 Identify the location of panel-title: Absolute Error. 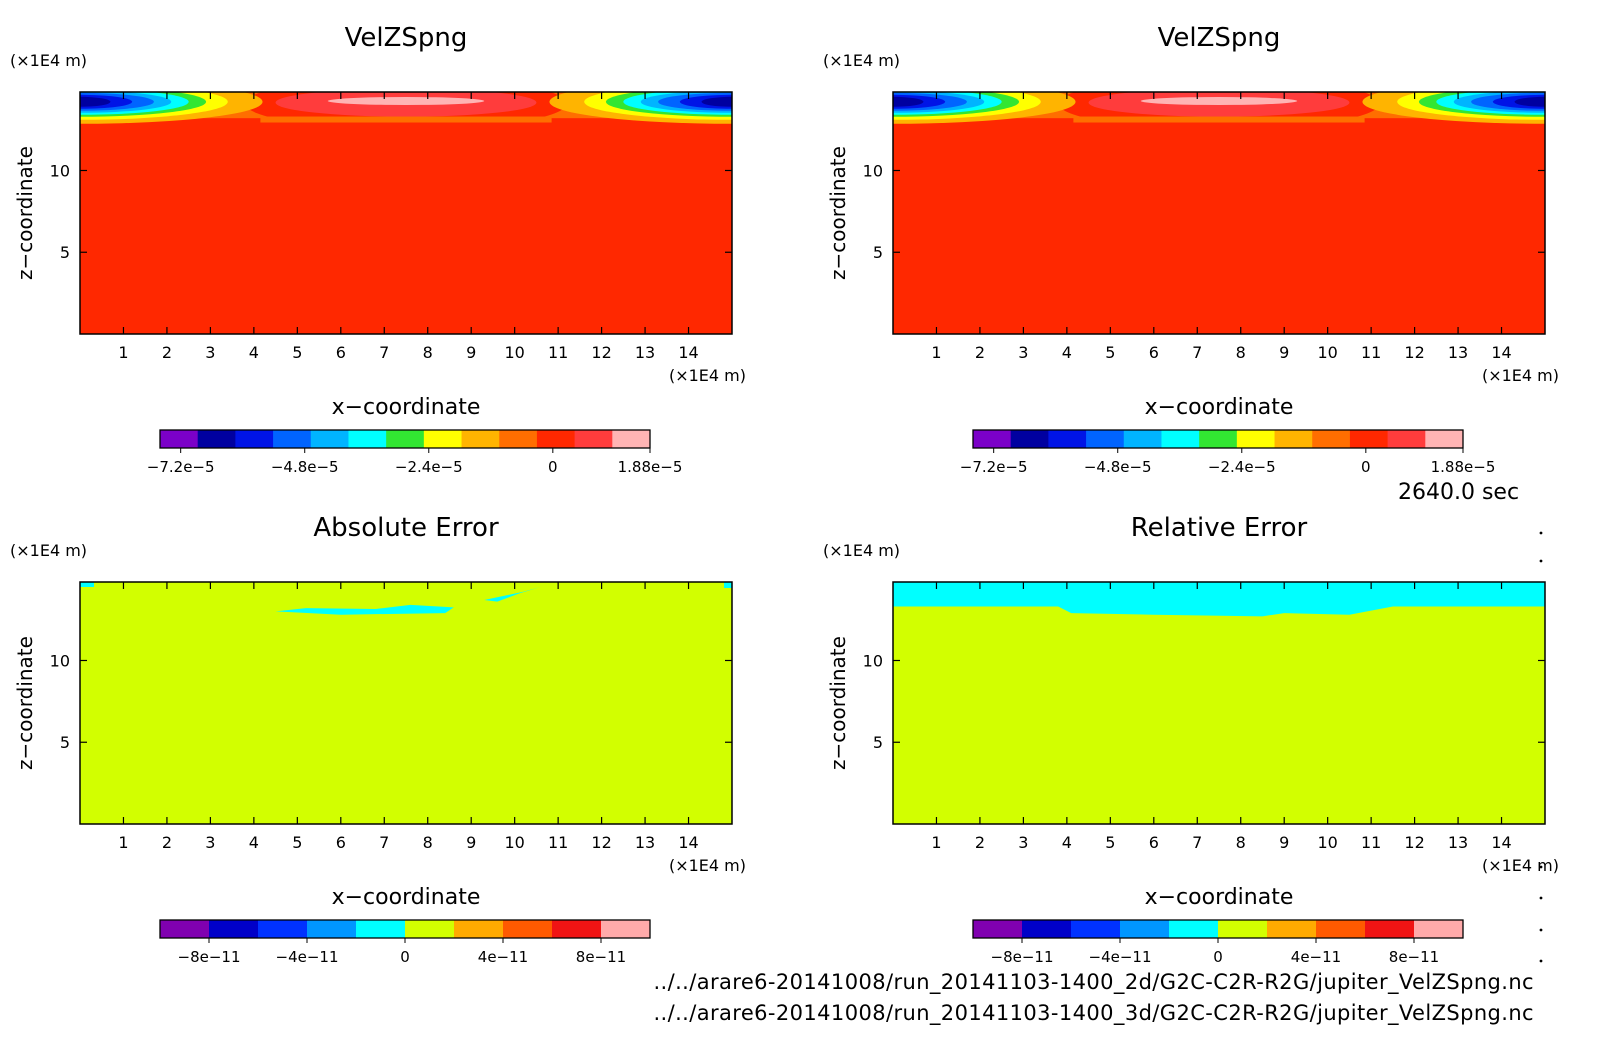
(406, 528).